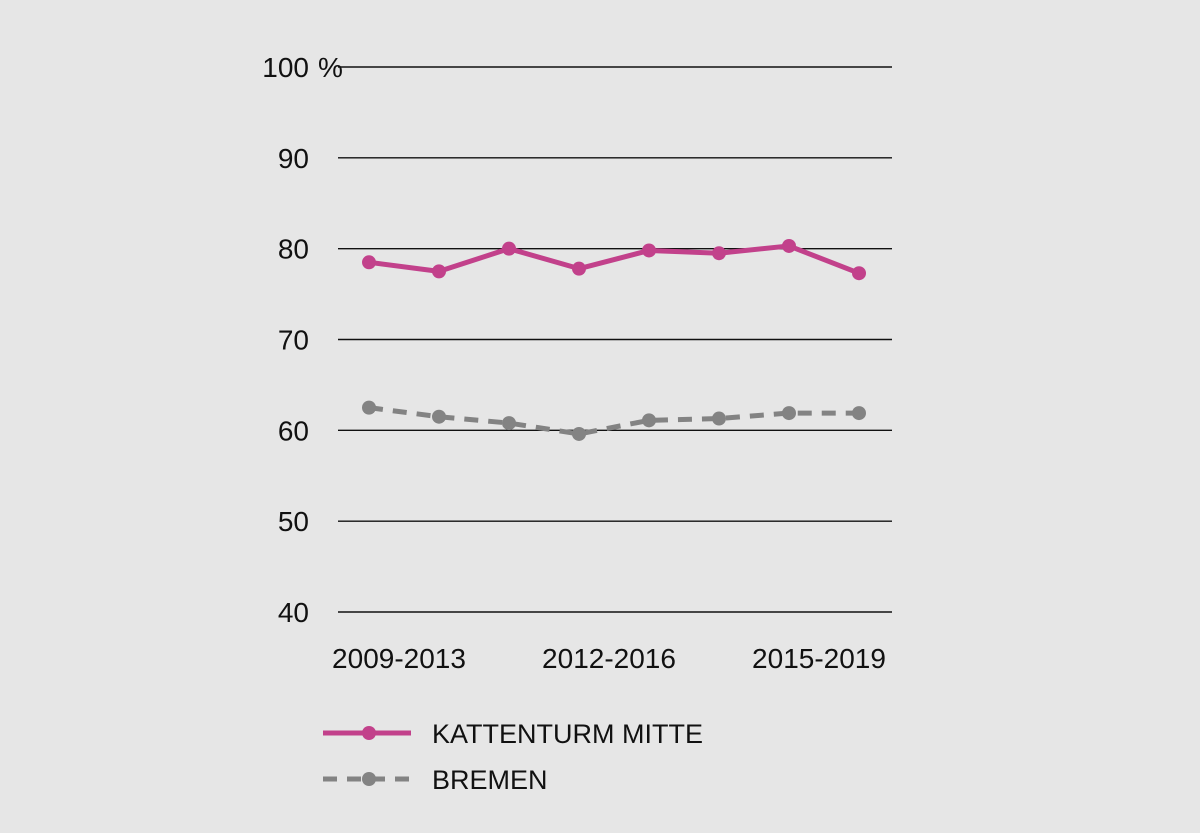 Image resolution: width=1200 pixels, height=833 pixels. Describe the element at coordinates (293, 612) in the screenshot. I see `y-tick-label: 40` at that location.